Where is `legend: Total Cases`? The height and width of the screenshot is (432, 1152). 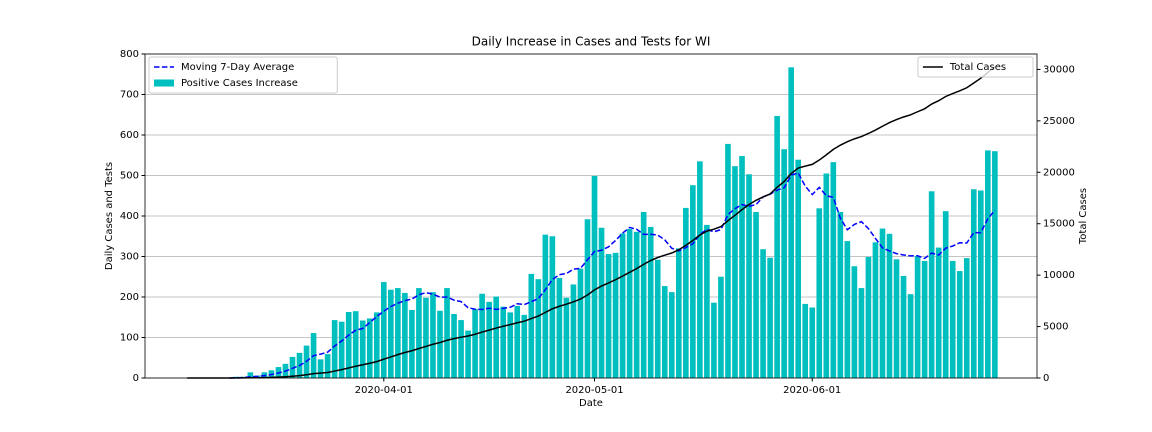
legend: Total Cases is located at coordinates (975, 67).